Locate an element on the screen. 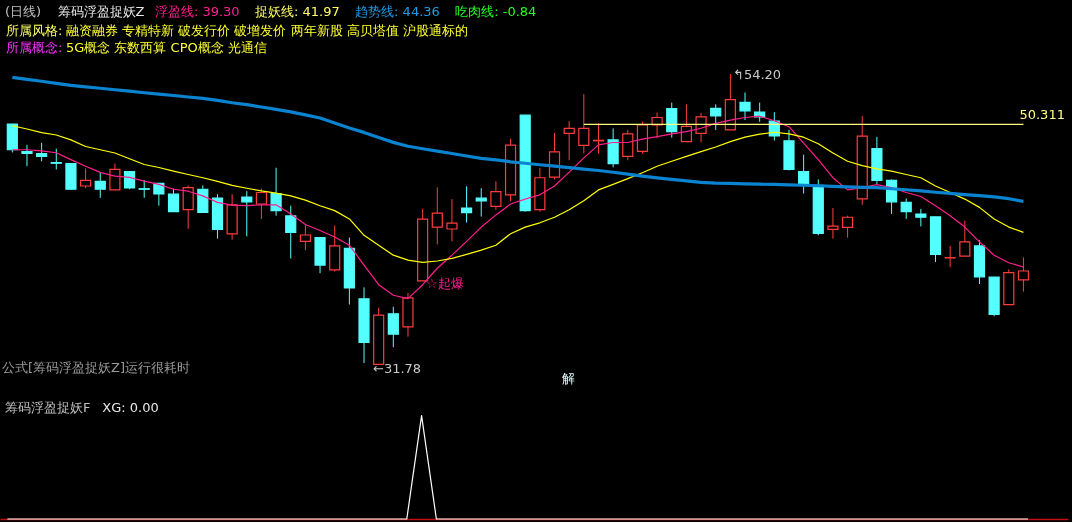 This screenshot has height=523, width=1079. chart-subtitle: 筹码浮盈捉妖Z is located at coordinates (101, 11).